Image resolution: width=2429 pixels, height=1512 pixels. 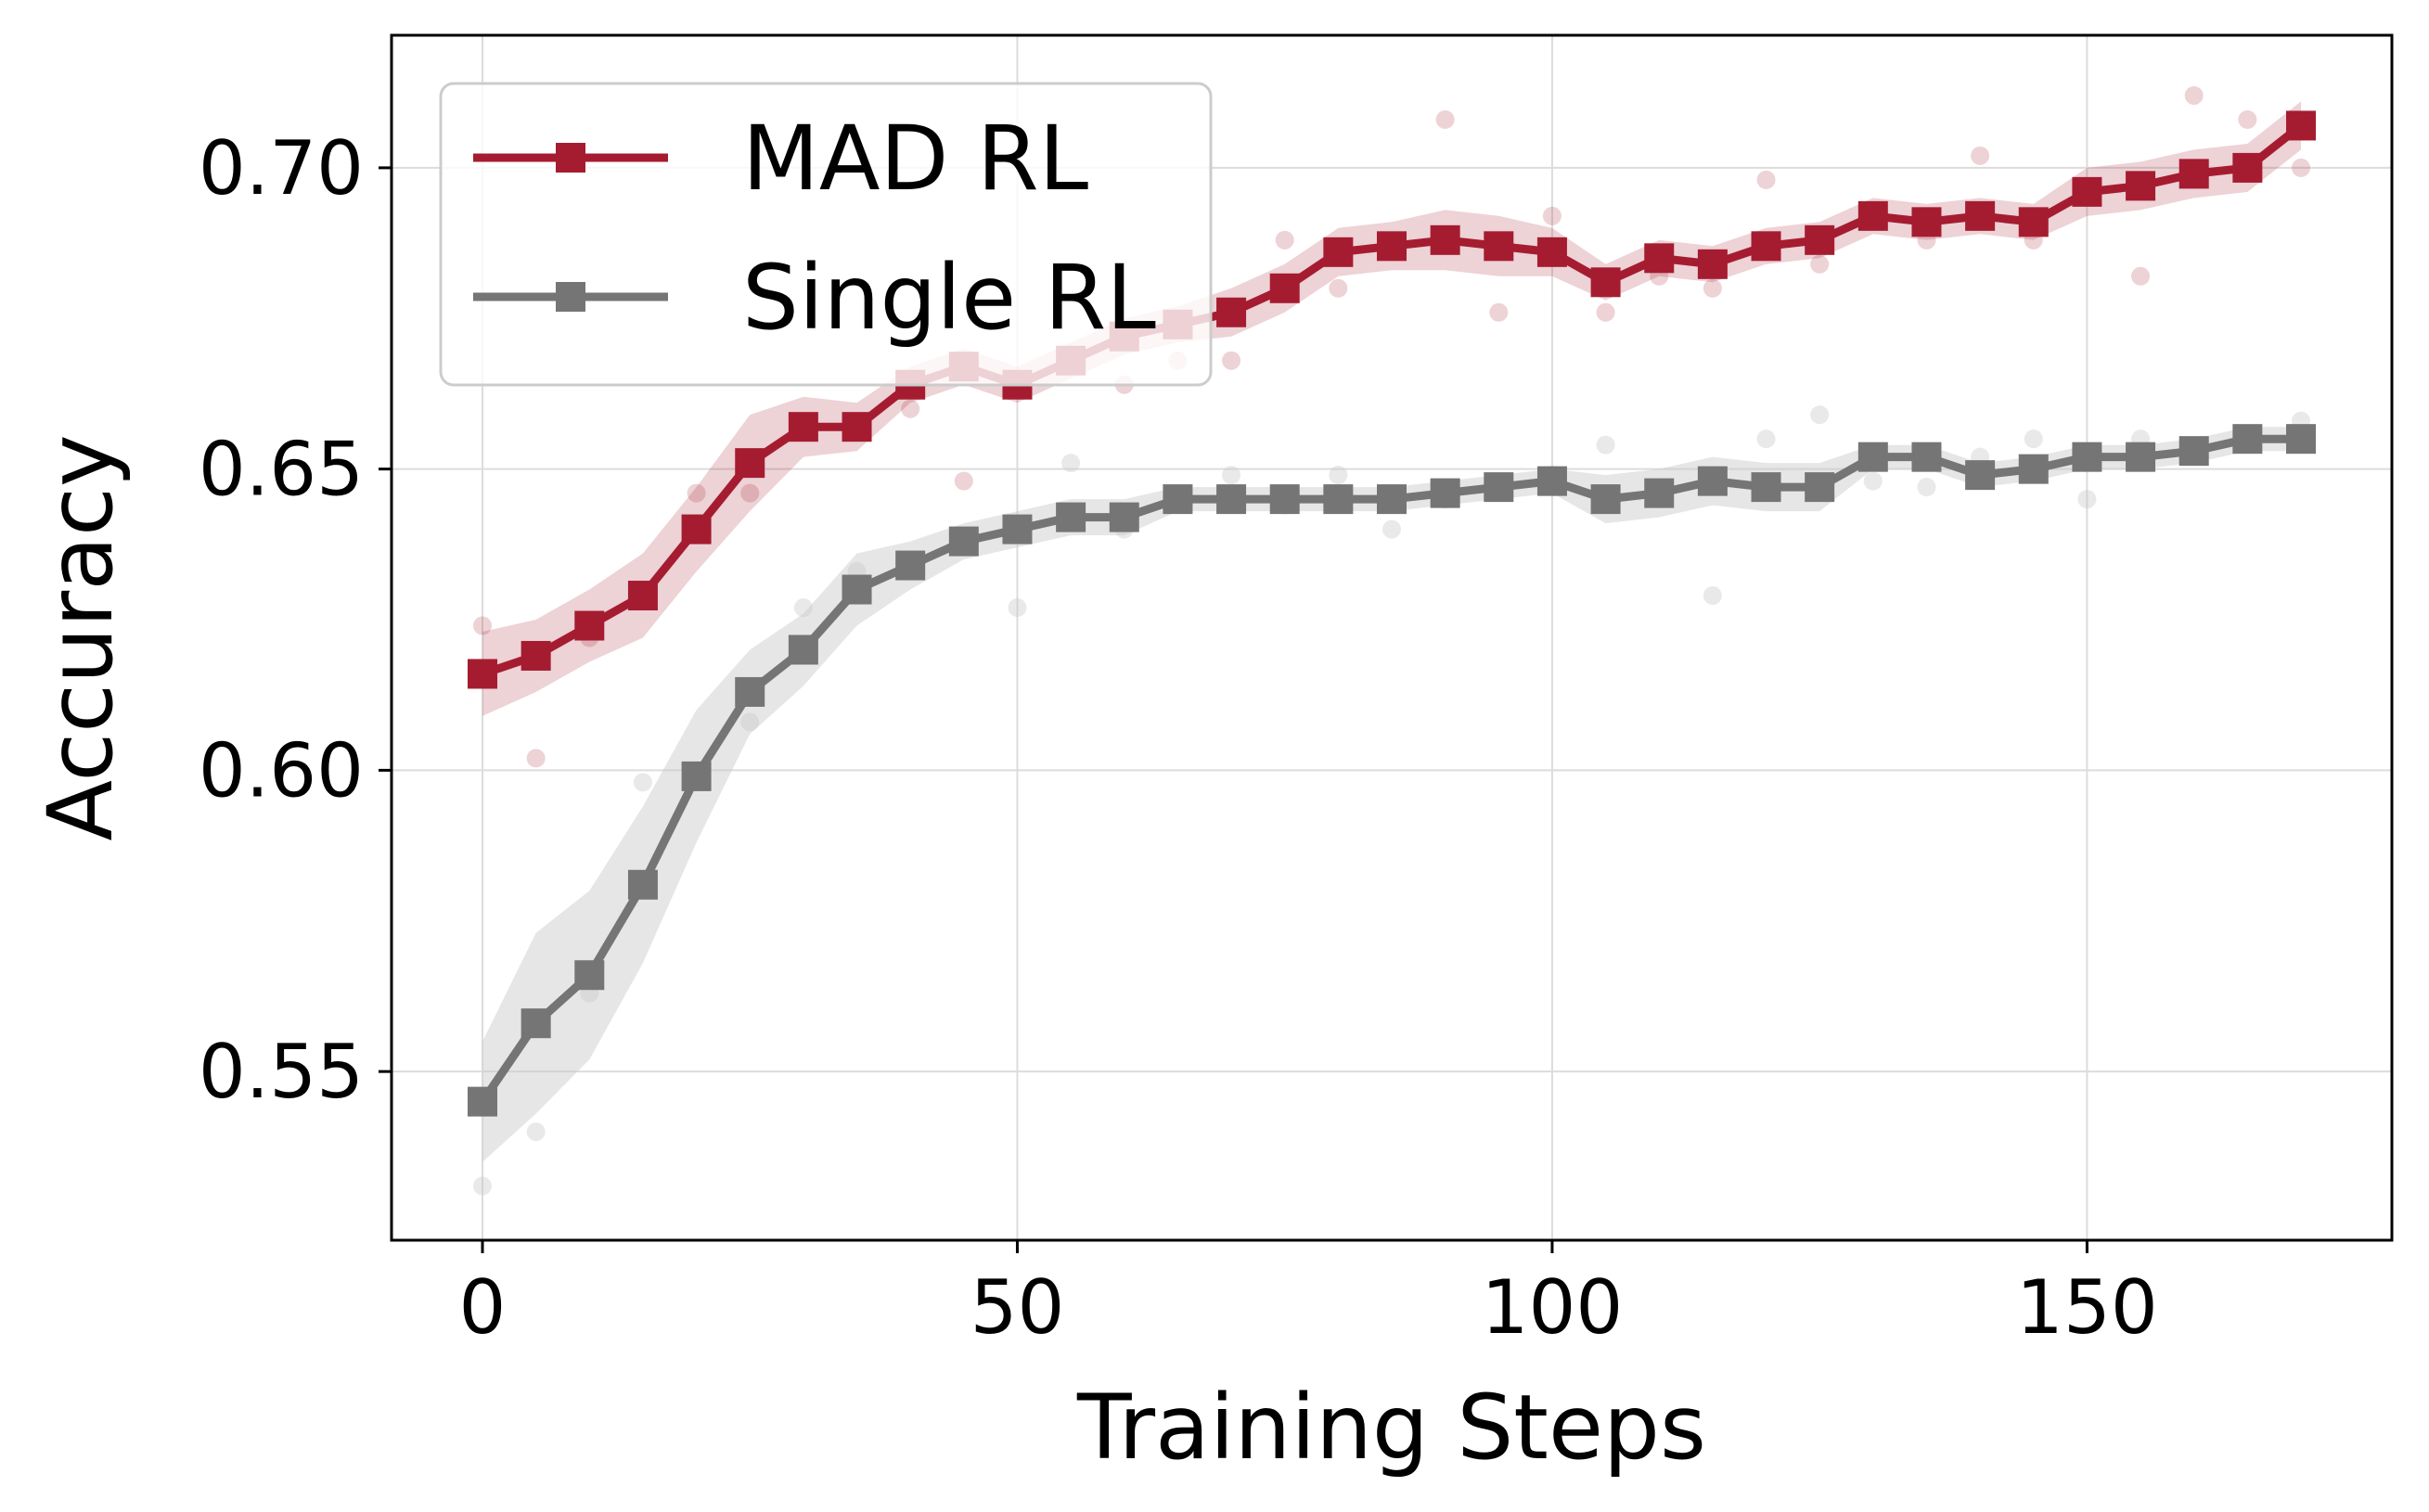 I want to click on legend-marker-mad-rl, so click(x=570, y=158).